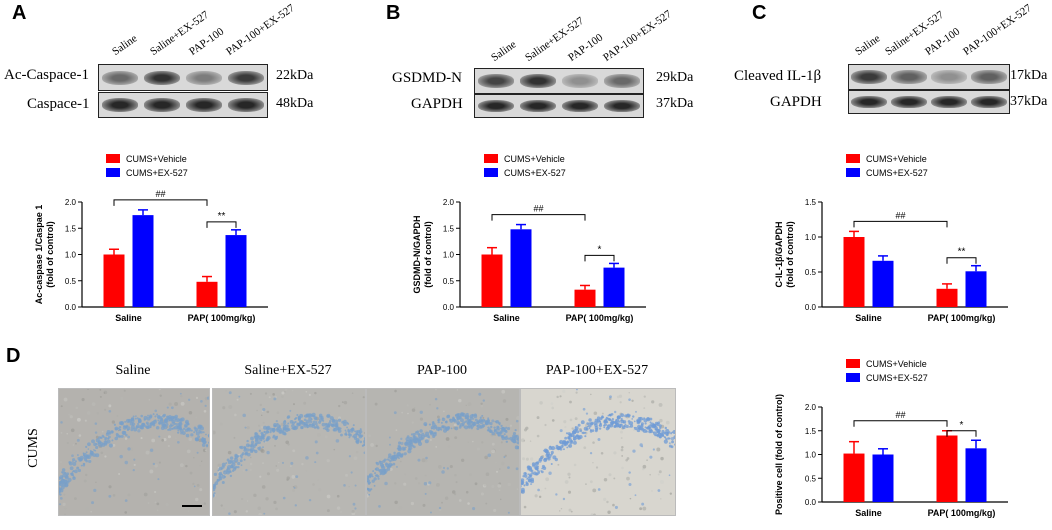 This screenshot has width=1052, height=530. I want to click on y-tick-label: 0.0, so click(449, 307).